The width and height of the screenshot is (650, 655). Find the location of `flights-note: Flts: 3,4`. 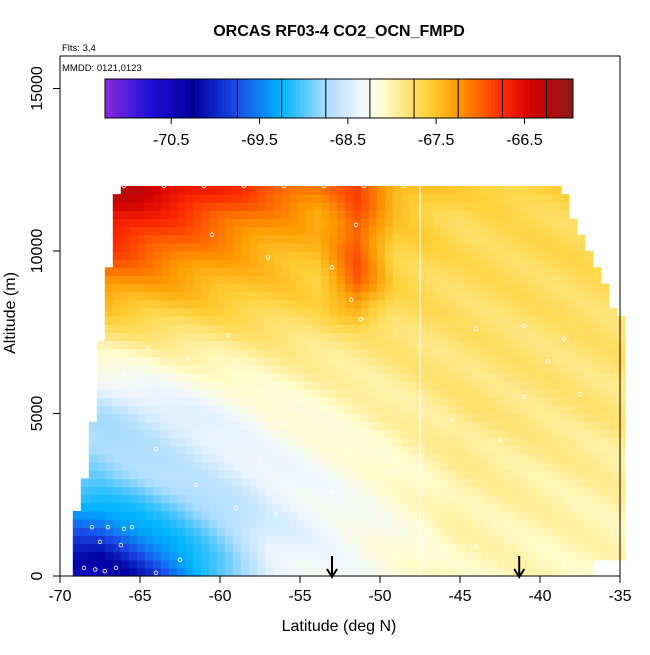

flights-note: Flts: 3,4 is located at coordinates (79, 48).